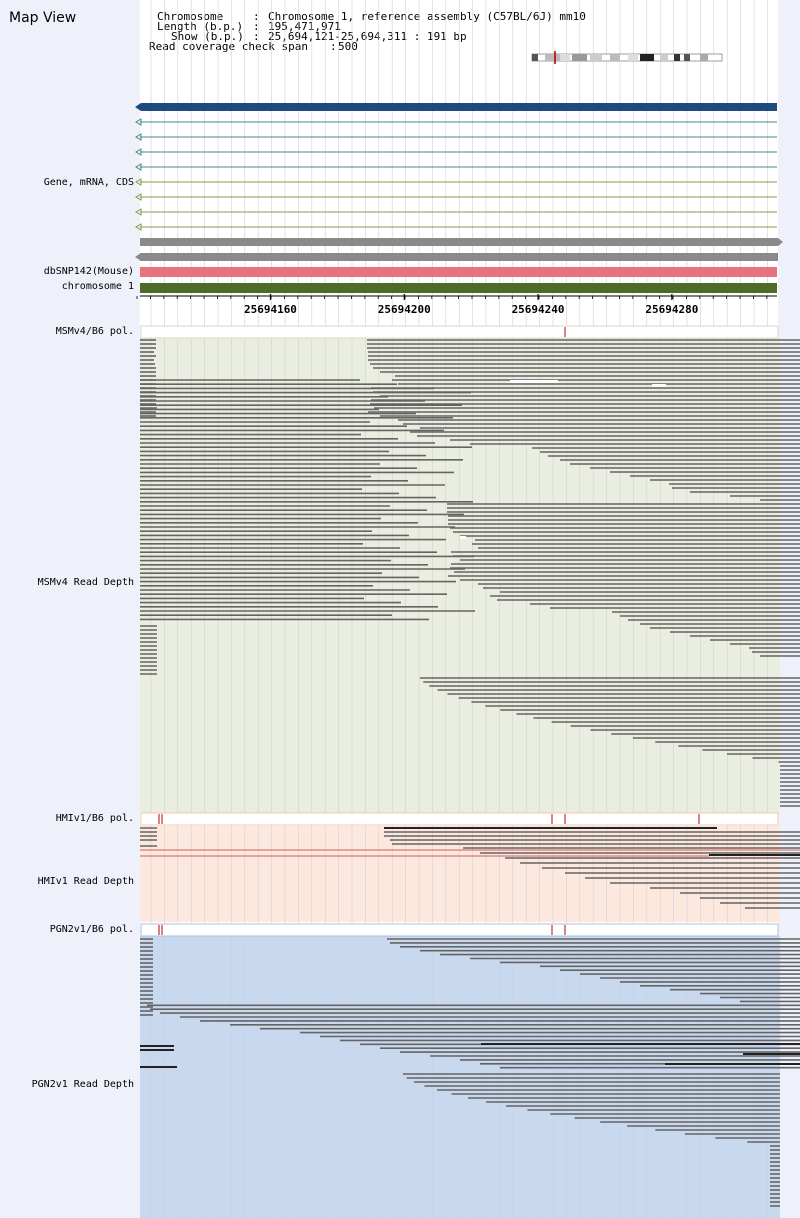 This screenshot has height=1218, width=800. What do you see at coordinates (207, 36) in the screenshot?
I see `show-key: Show (b.p.)` at bounding box center [207, 36].